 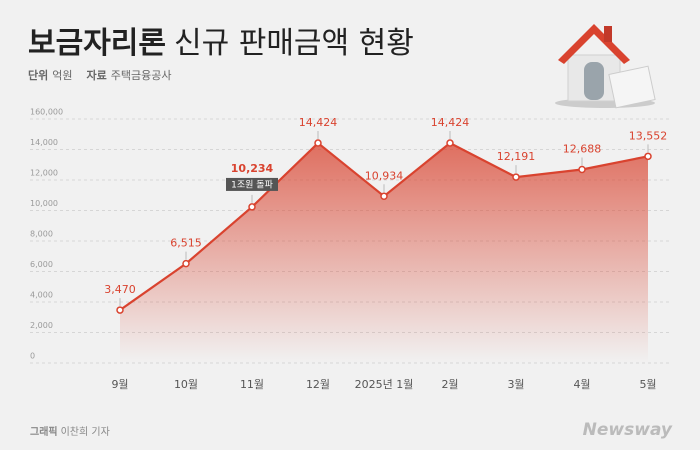 I want to click on source: 주택금융공사, so click(x=141, y=75).